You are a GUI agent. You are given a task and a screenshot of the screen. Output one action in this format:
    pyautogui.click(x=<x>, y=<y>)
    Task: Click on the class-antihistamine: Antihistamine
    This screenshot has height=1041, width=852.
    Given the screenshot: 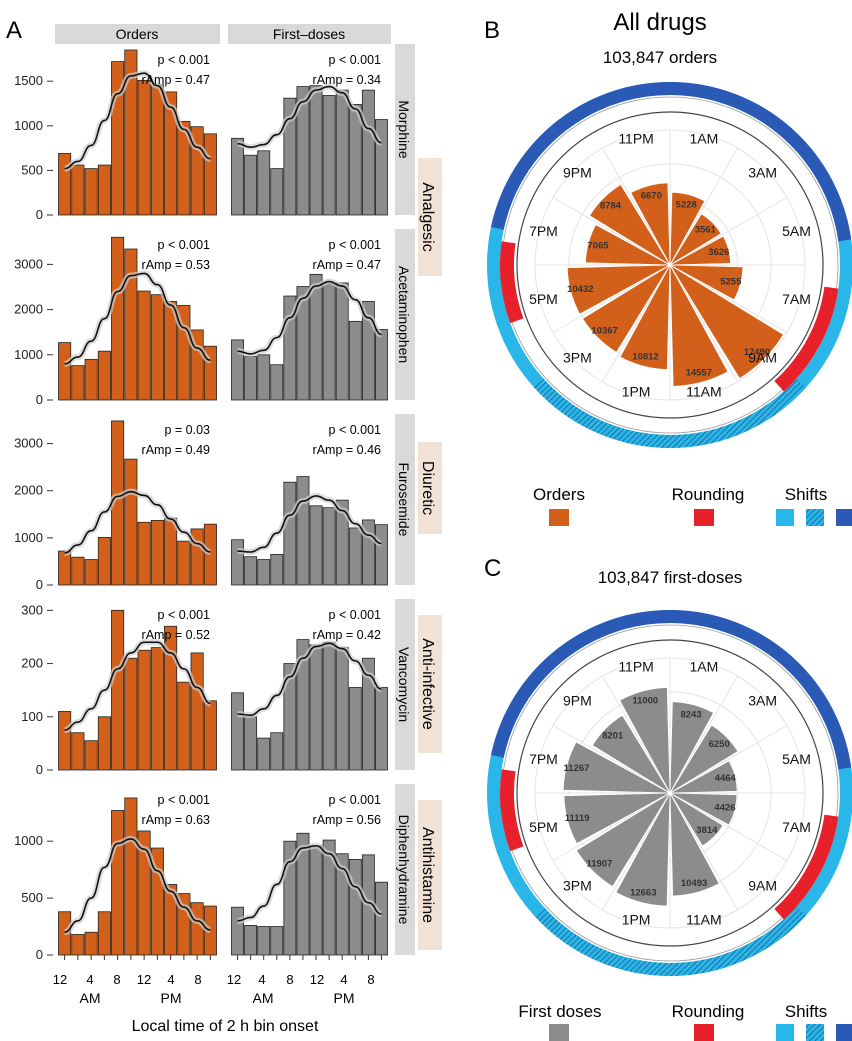 What is the action you would take?
    pyautogui.click(x=430, y=875)
    